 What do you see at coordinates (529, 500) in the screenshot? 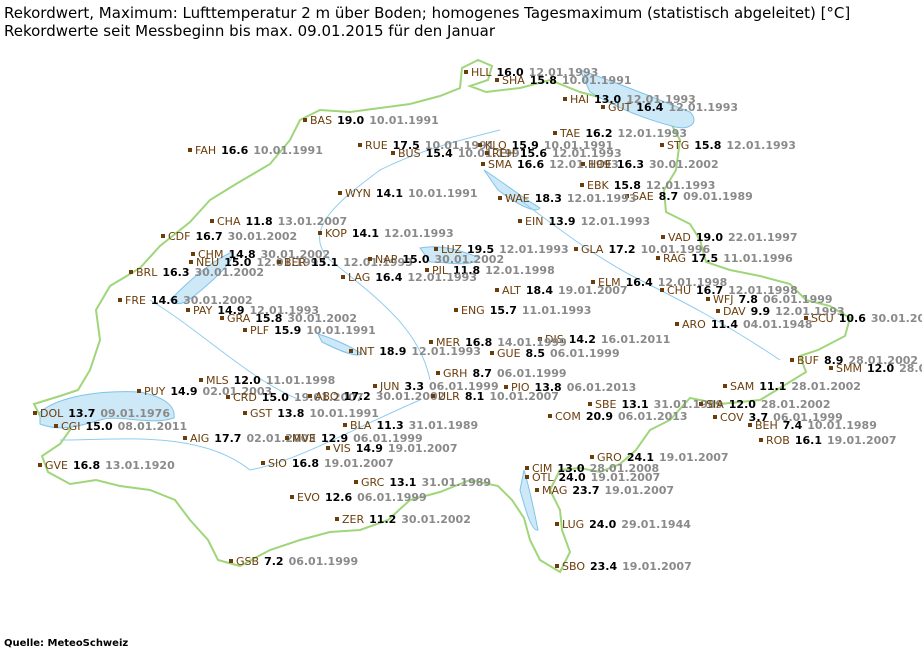
I see `lake-maggiore` at bounding box center [529, 500].